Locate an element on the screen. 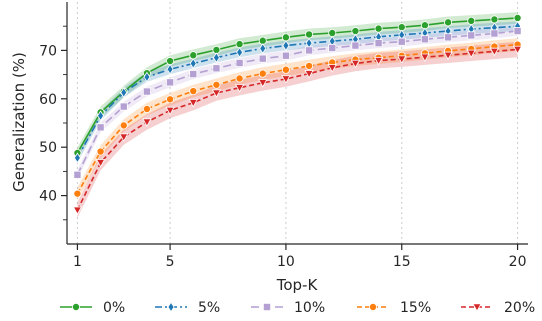 This screenshot has width=542, height=321. y-tick-label-40: 40 is located at coordinates (48, 197).